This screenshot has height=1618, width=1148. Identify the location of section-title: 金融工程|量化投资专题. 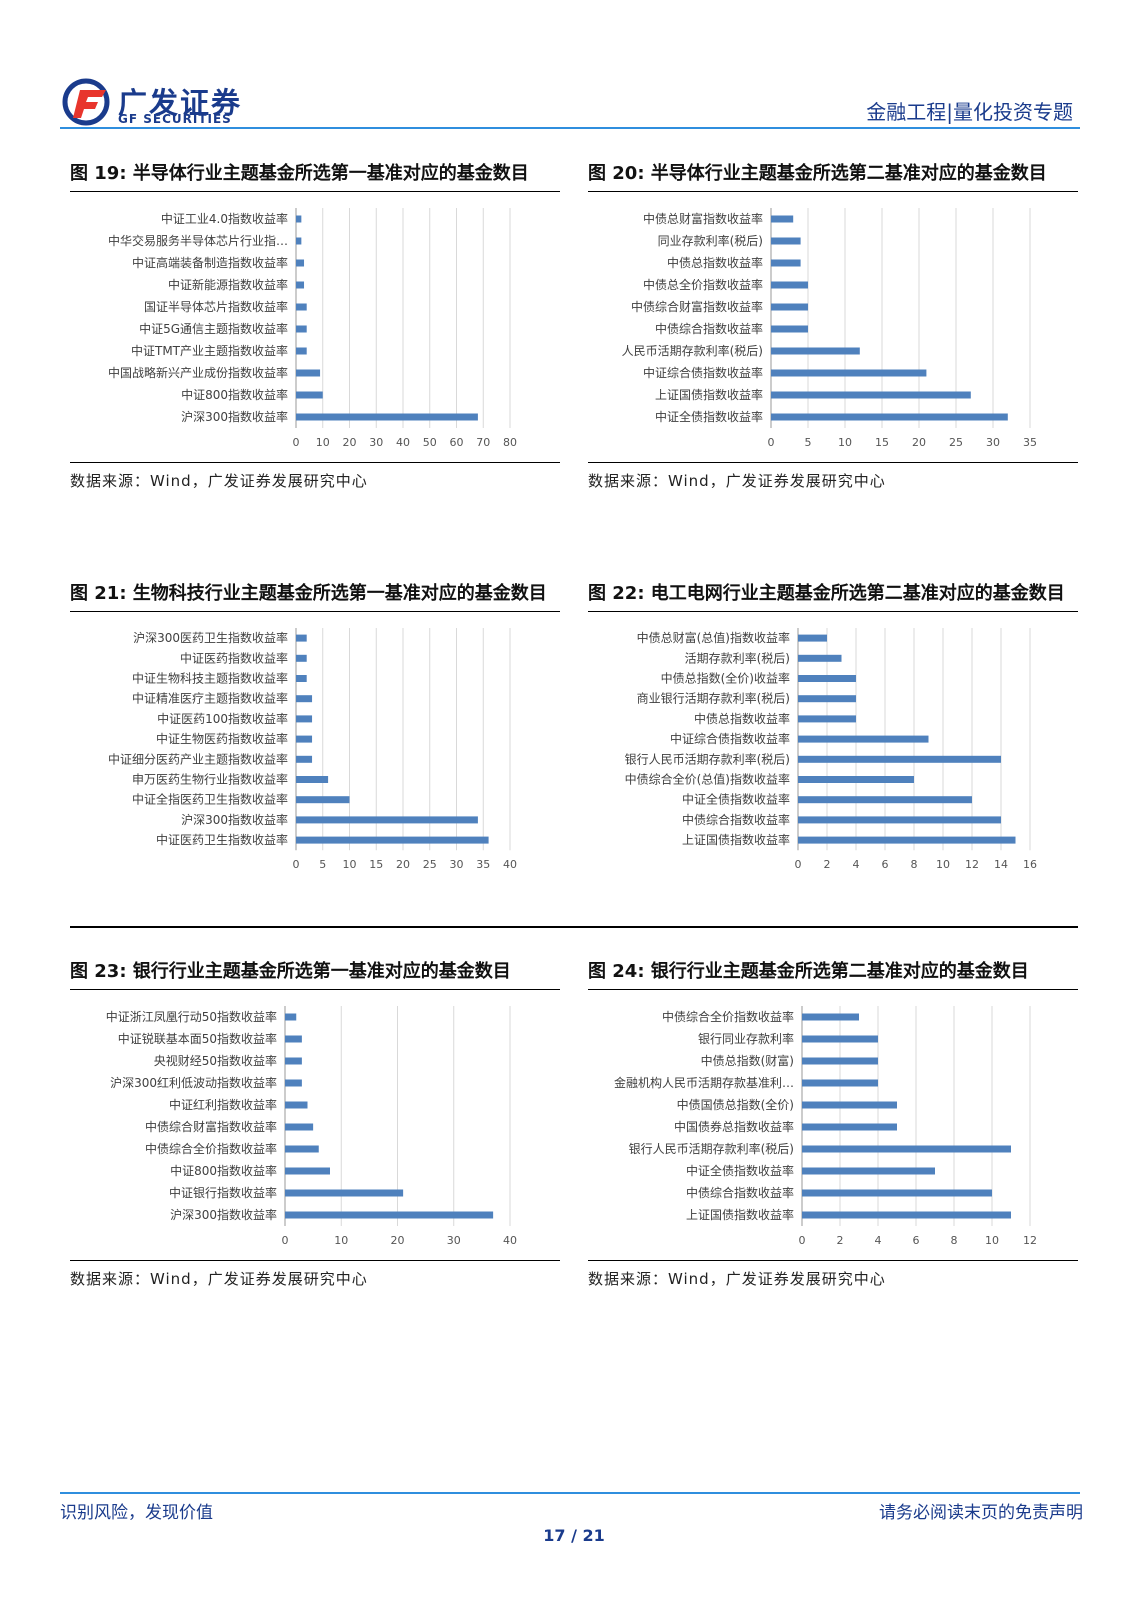
(969, 112).